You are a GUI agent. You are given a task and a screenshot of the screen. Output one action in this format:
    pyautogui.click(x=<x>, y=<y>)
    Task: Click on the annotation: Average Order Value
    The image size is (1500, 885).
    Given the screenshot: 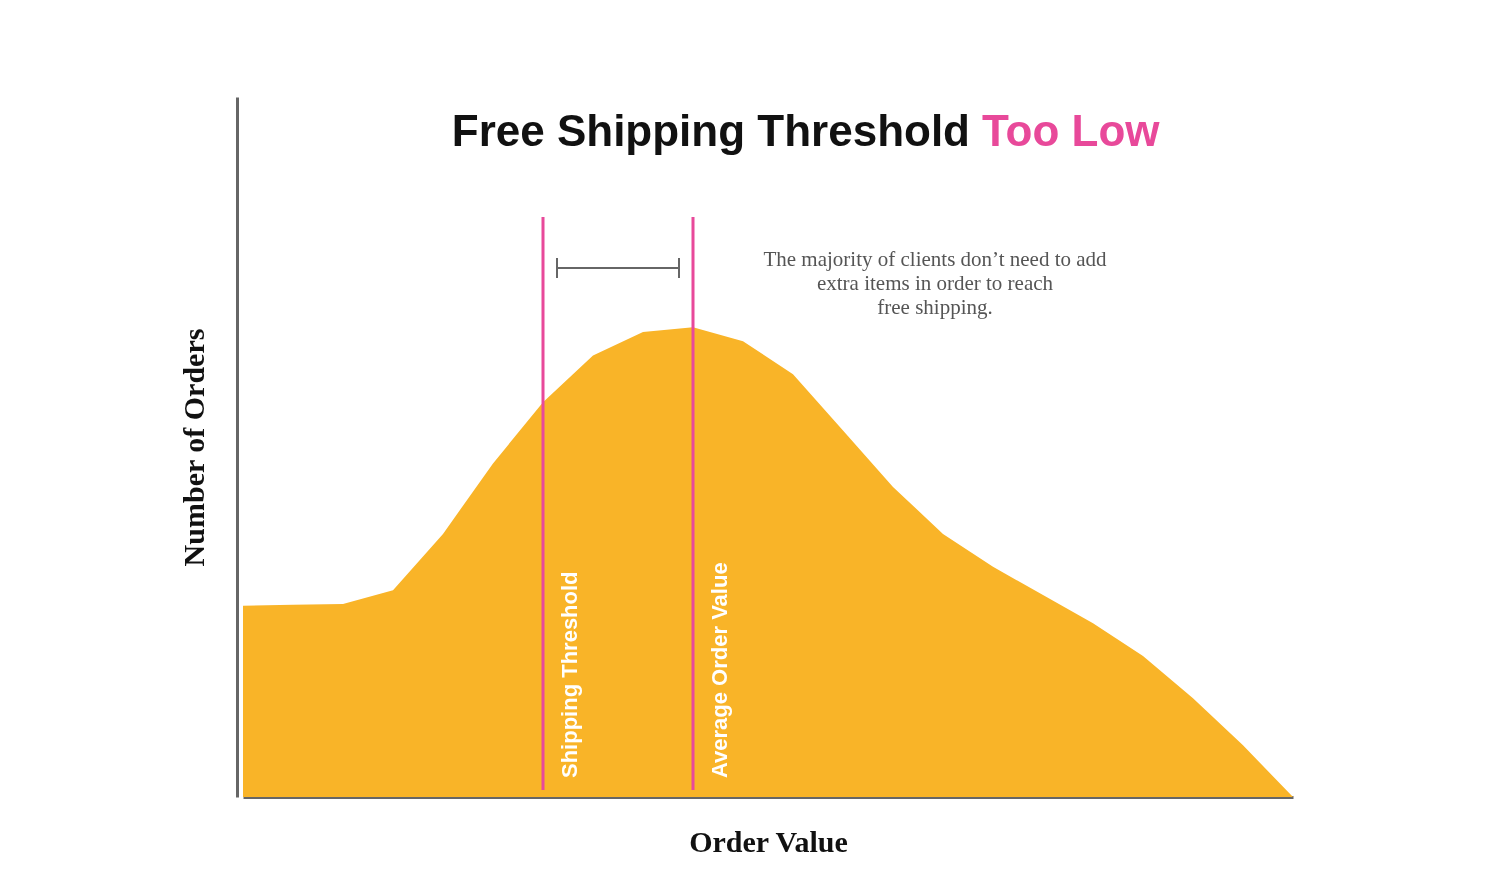 What is the action you would take?
    pyautogui.click(x=719, y=670)
    